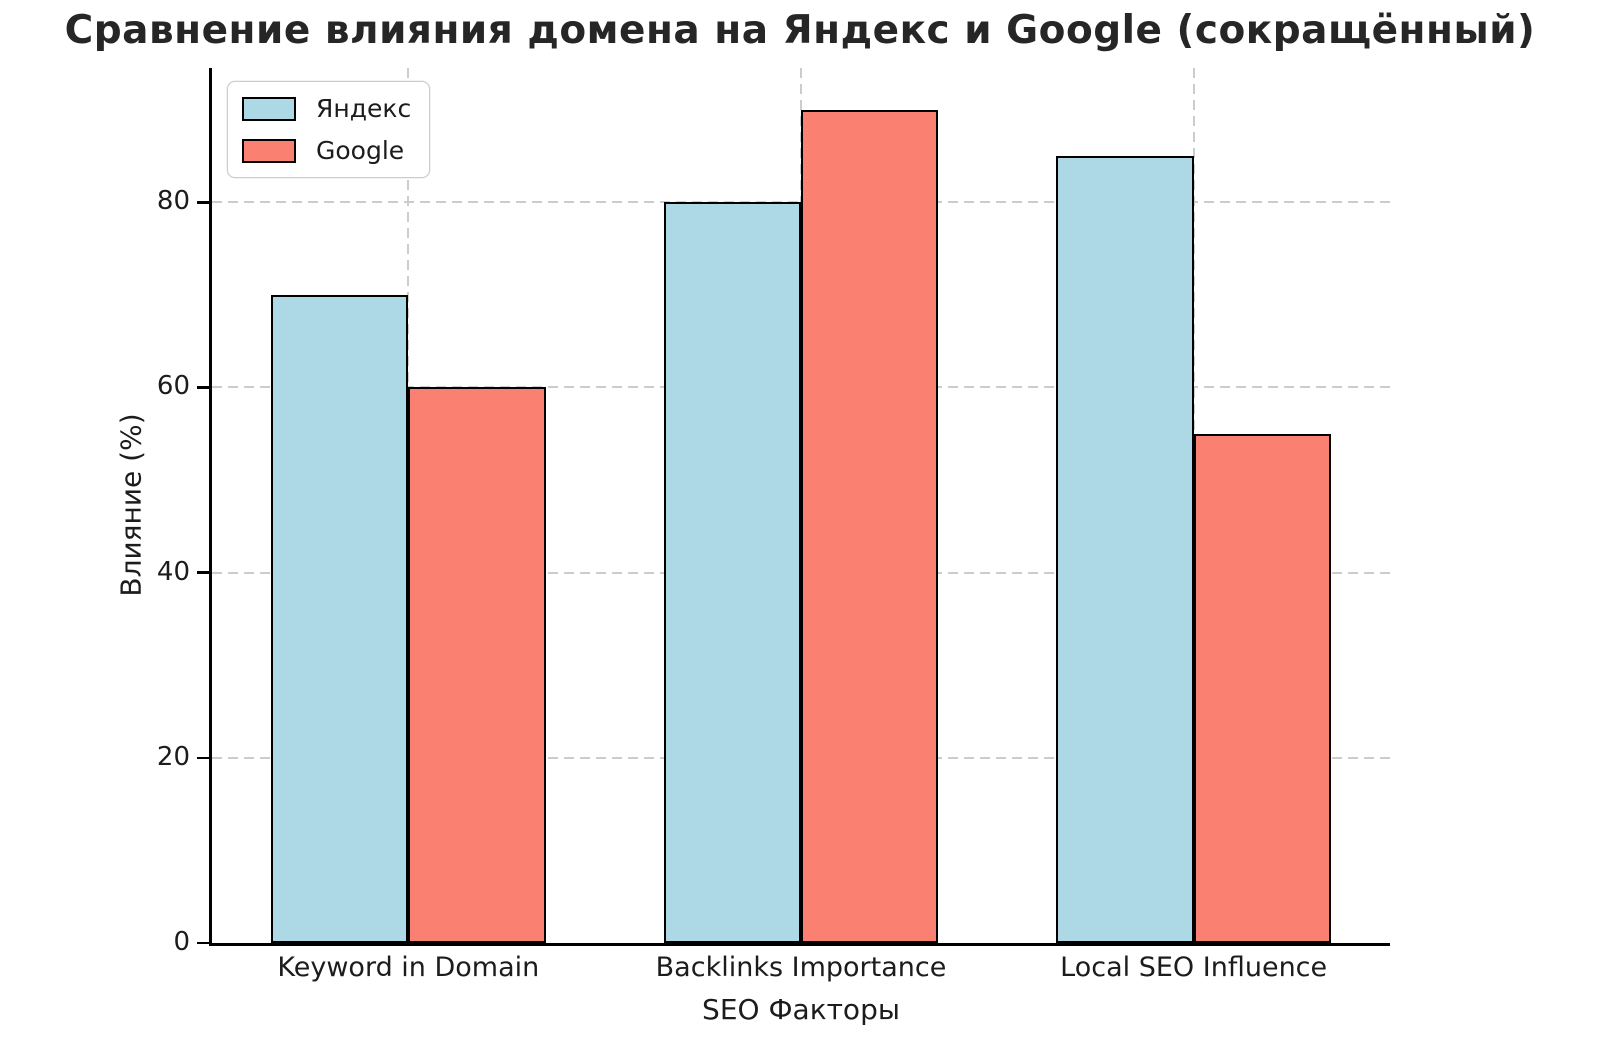  What do you see at coordinates (1125, 549) in the screenshot?
I see `bar-Яндекс-2` at bounding box center [1125, 549].